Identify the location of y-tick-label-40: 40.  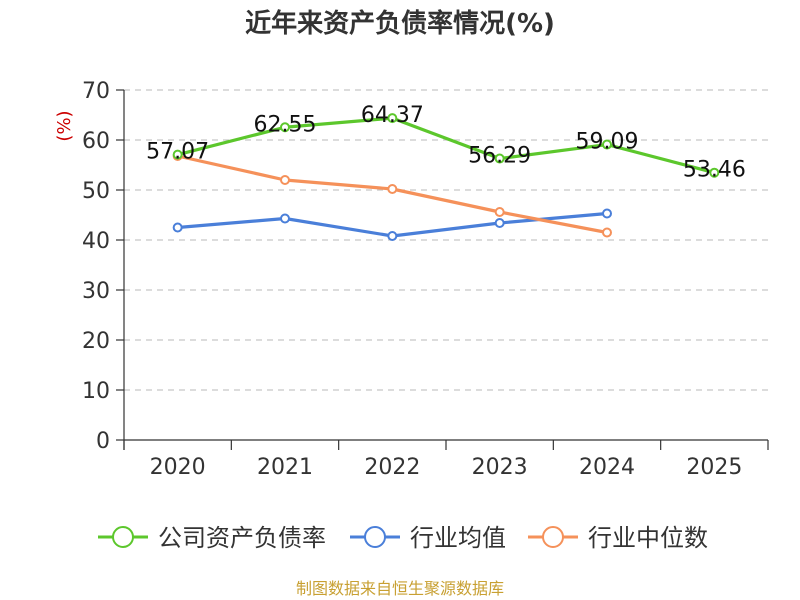
(96, 241).